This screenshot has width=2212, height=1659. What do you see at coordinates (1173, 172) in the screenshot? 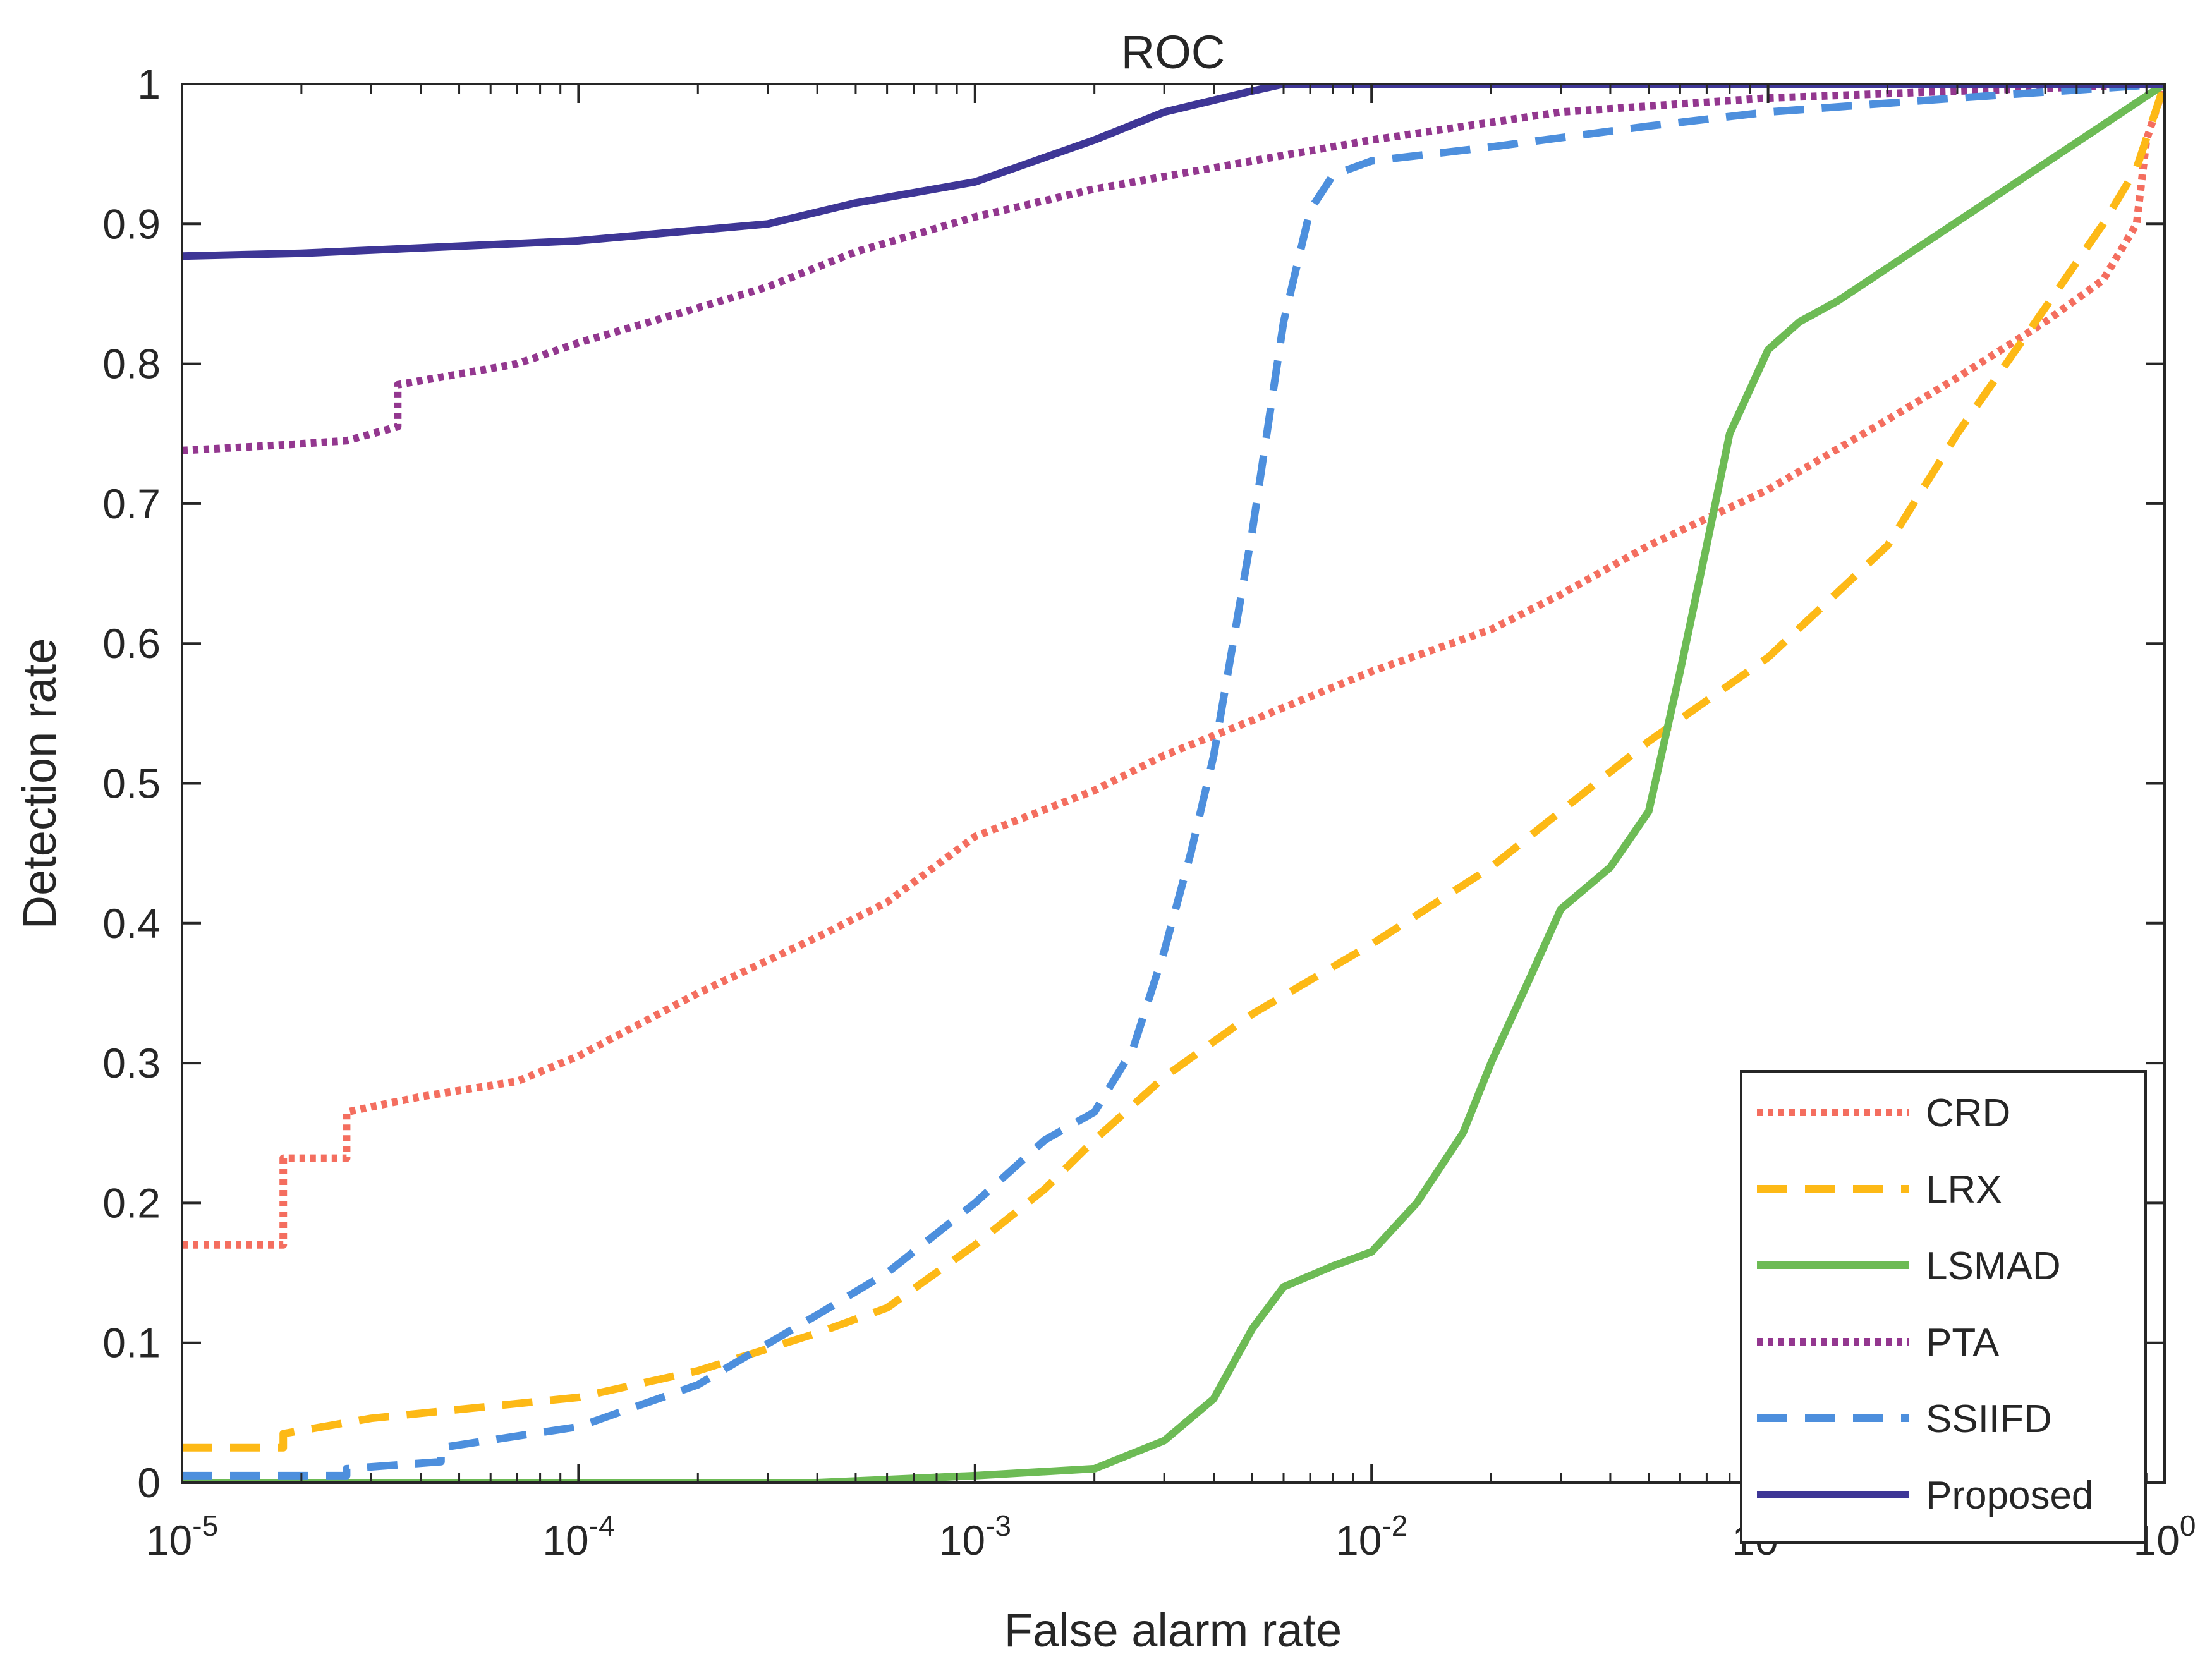
I see `series-line-proposed` at bounding box center [1173, 172].